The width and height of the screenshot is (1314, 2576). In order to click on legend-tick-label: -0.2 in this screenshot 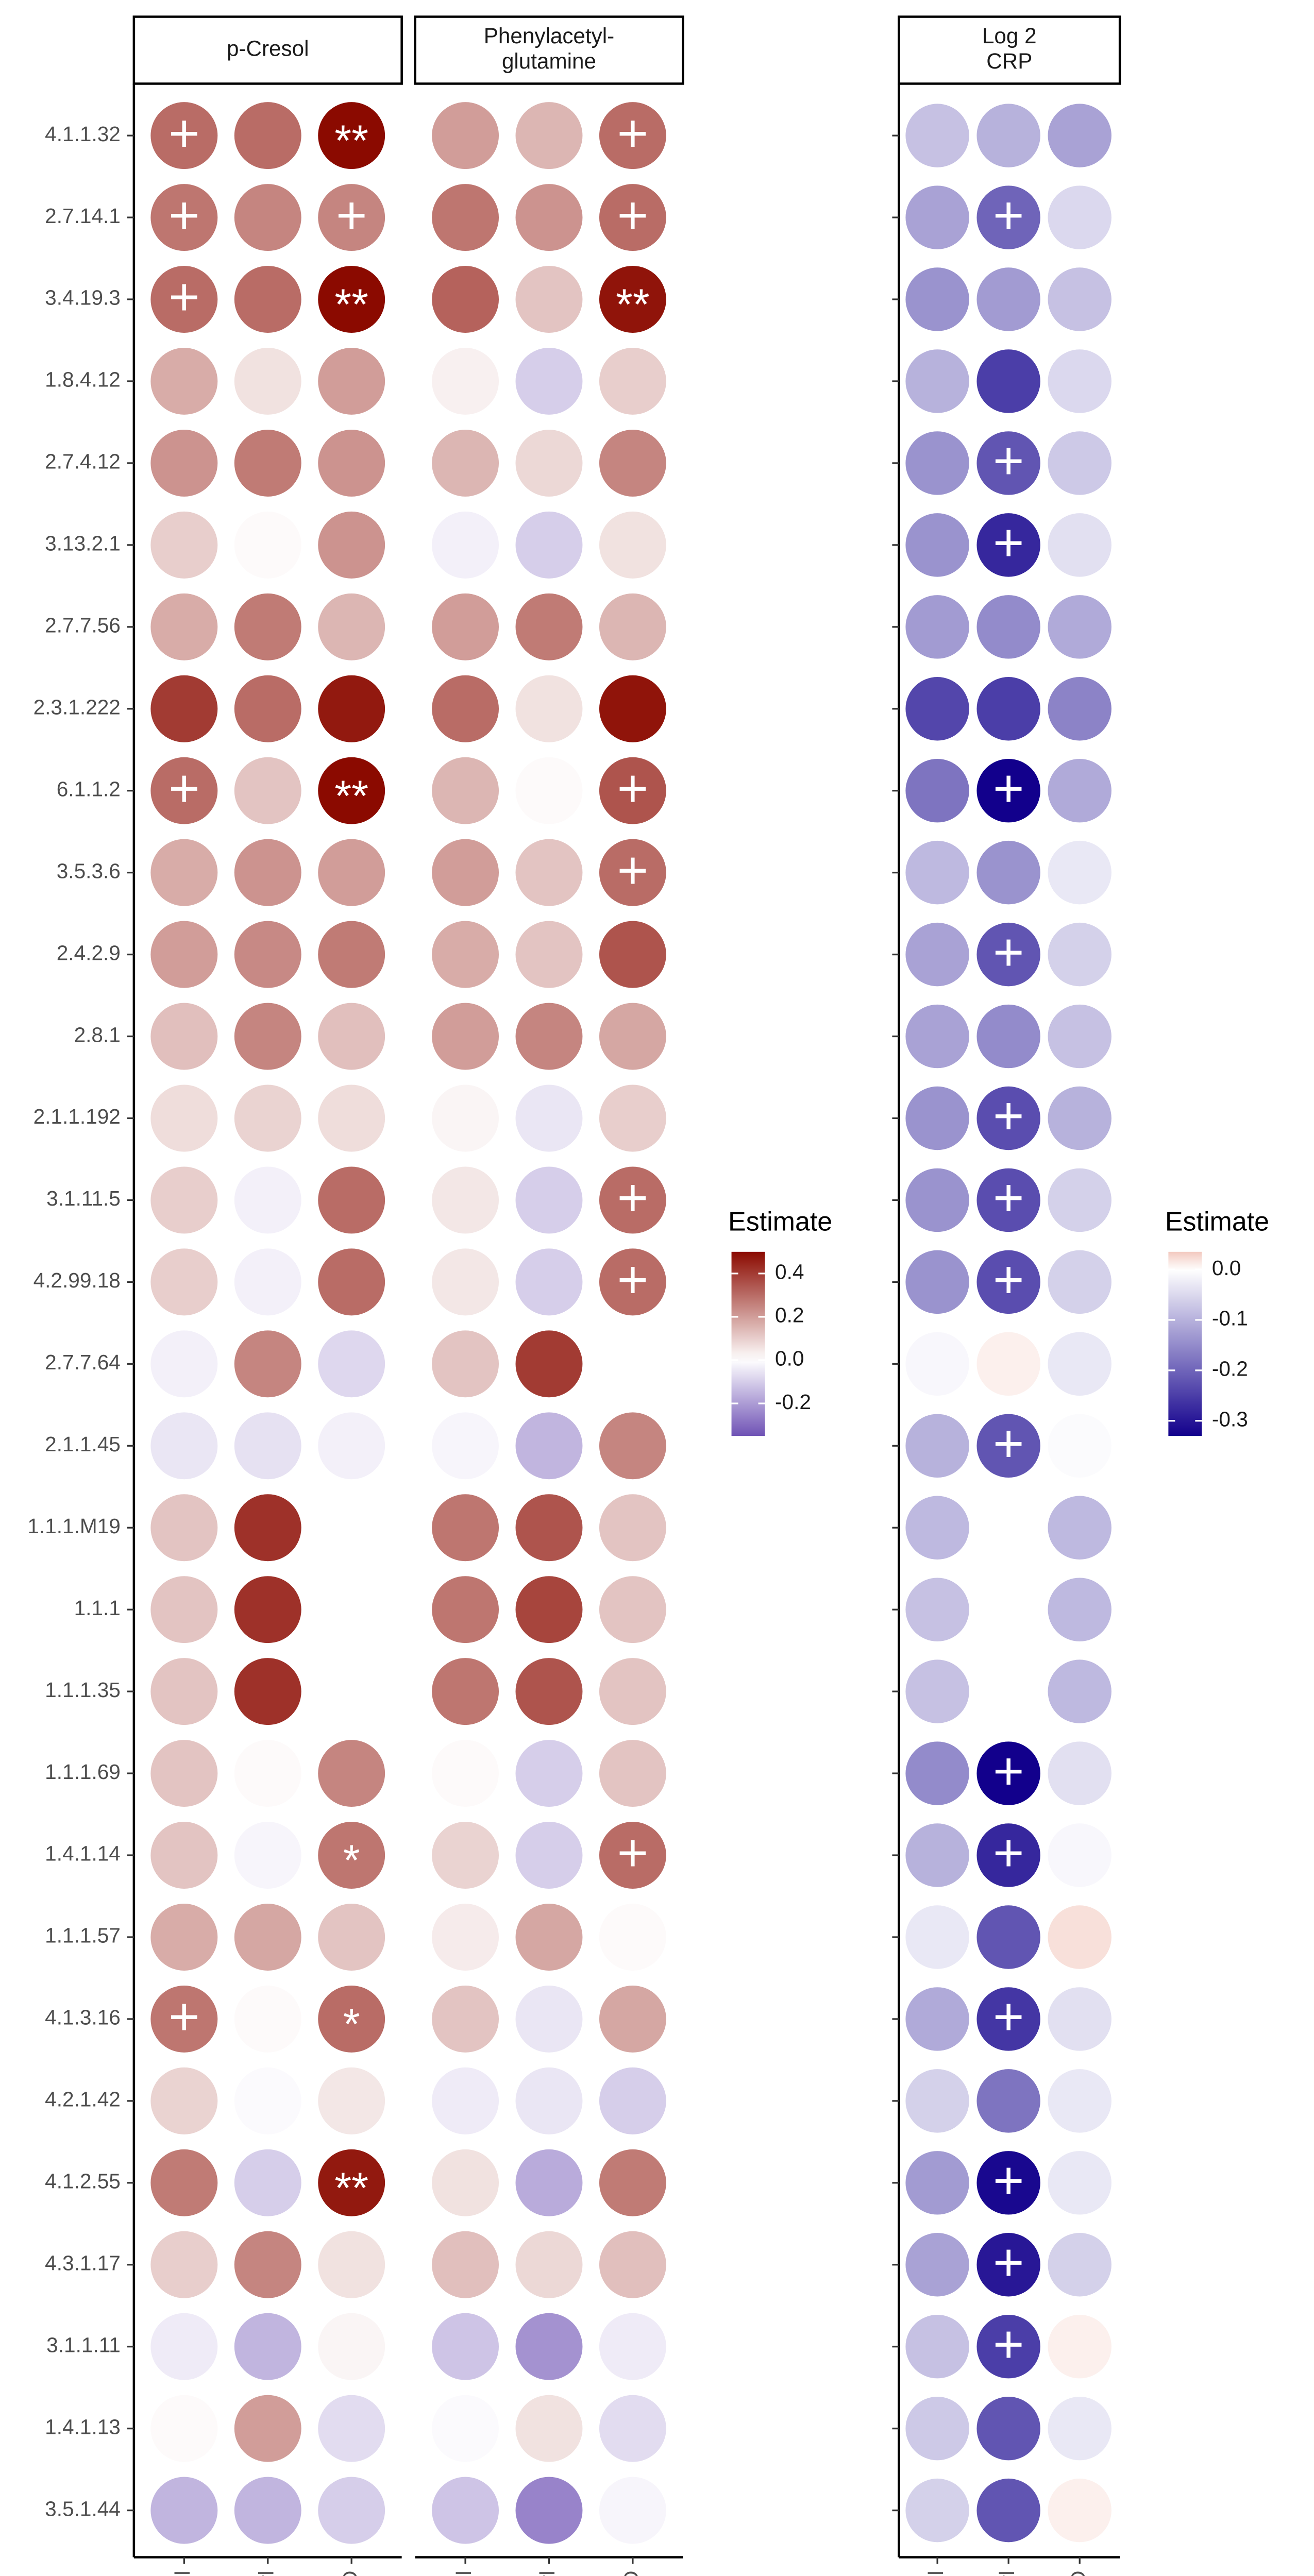, I will do `click(793, 1402)`.